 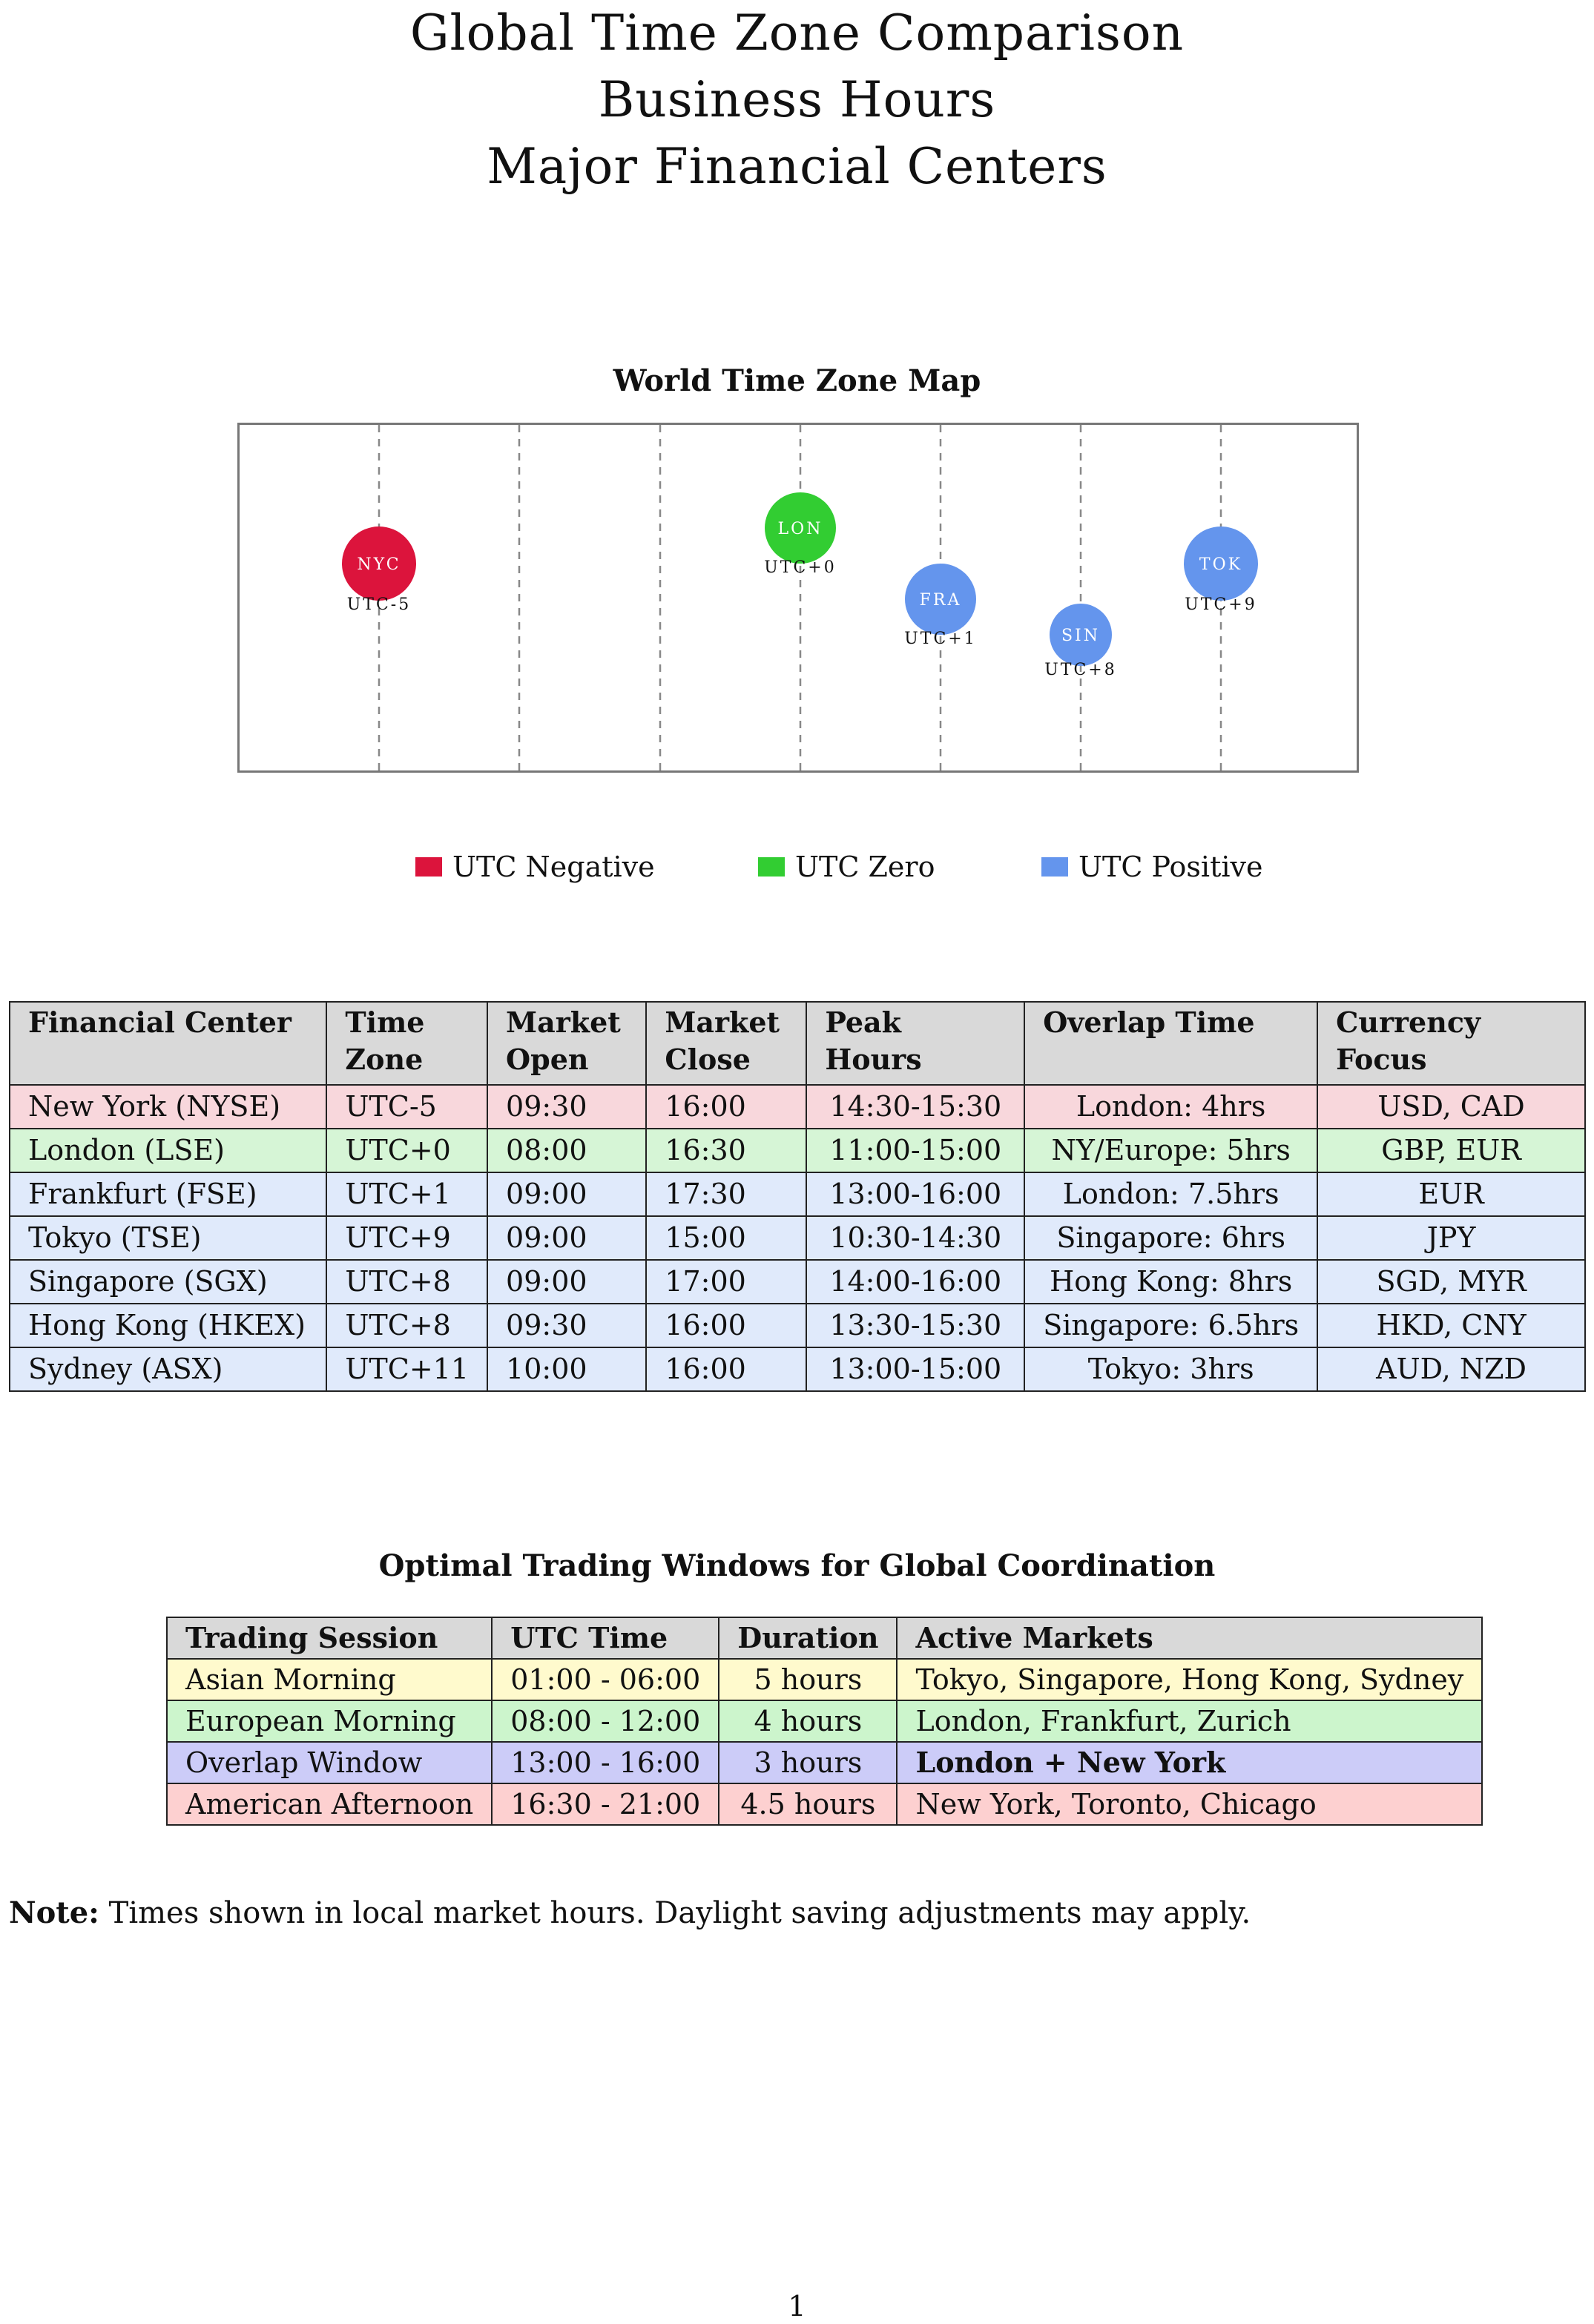 I want to click on cell-overlap: Singapore: 6hrs, so click(x=1171, y=1238).